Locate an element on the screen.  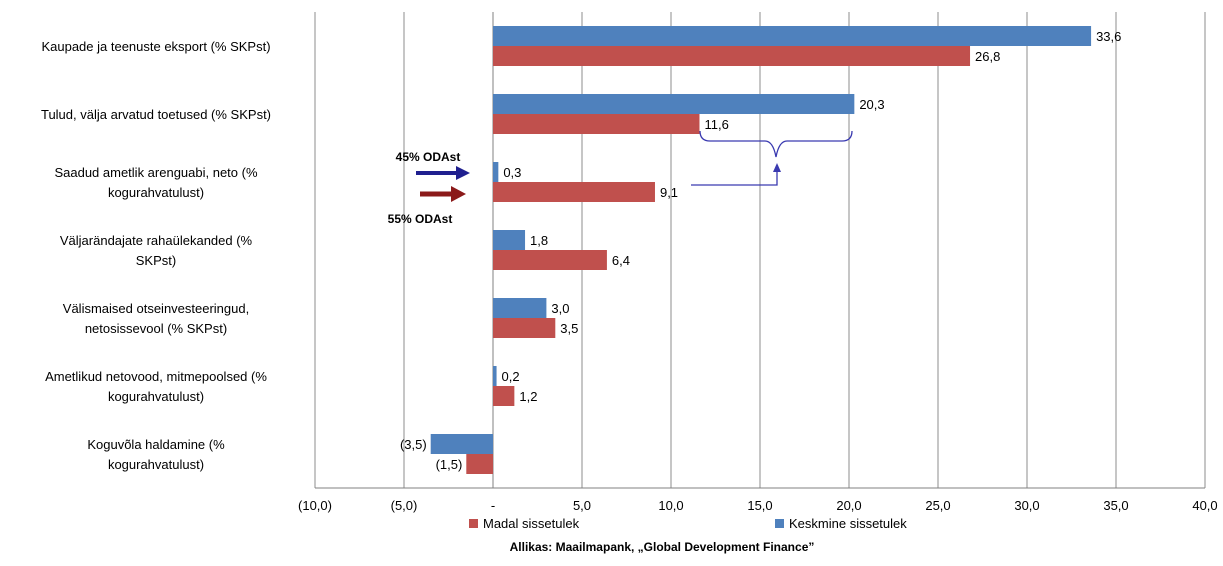
category-label: Ametlikud netovood, mitmepoolsed (% is located at coordinates (156, 376).